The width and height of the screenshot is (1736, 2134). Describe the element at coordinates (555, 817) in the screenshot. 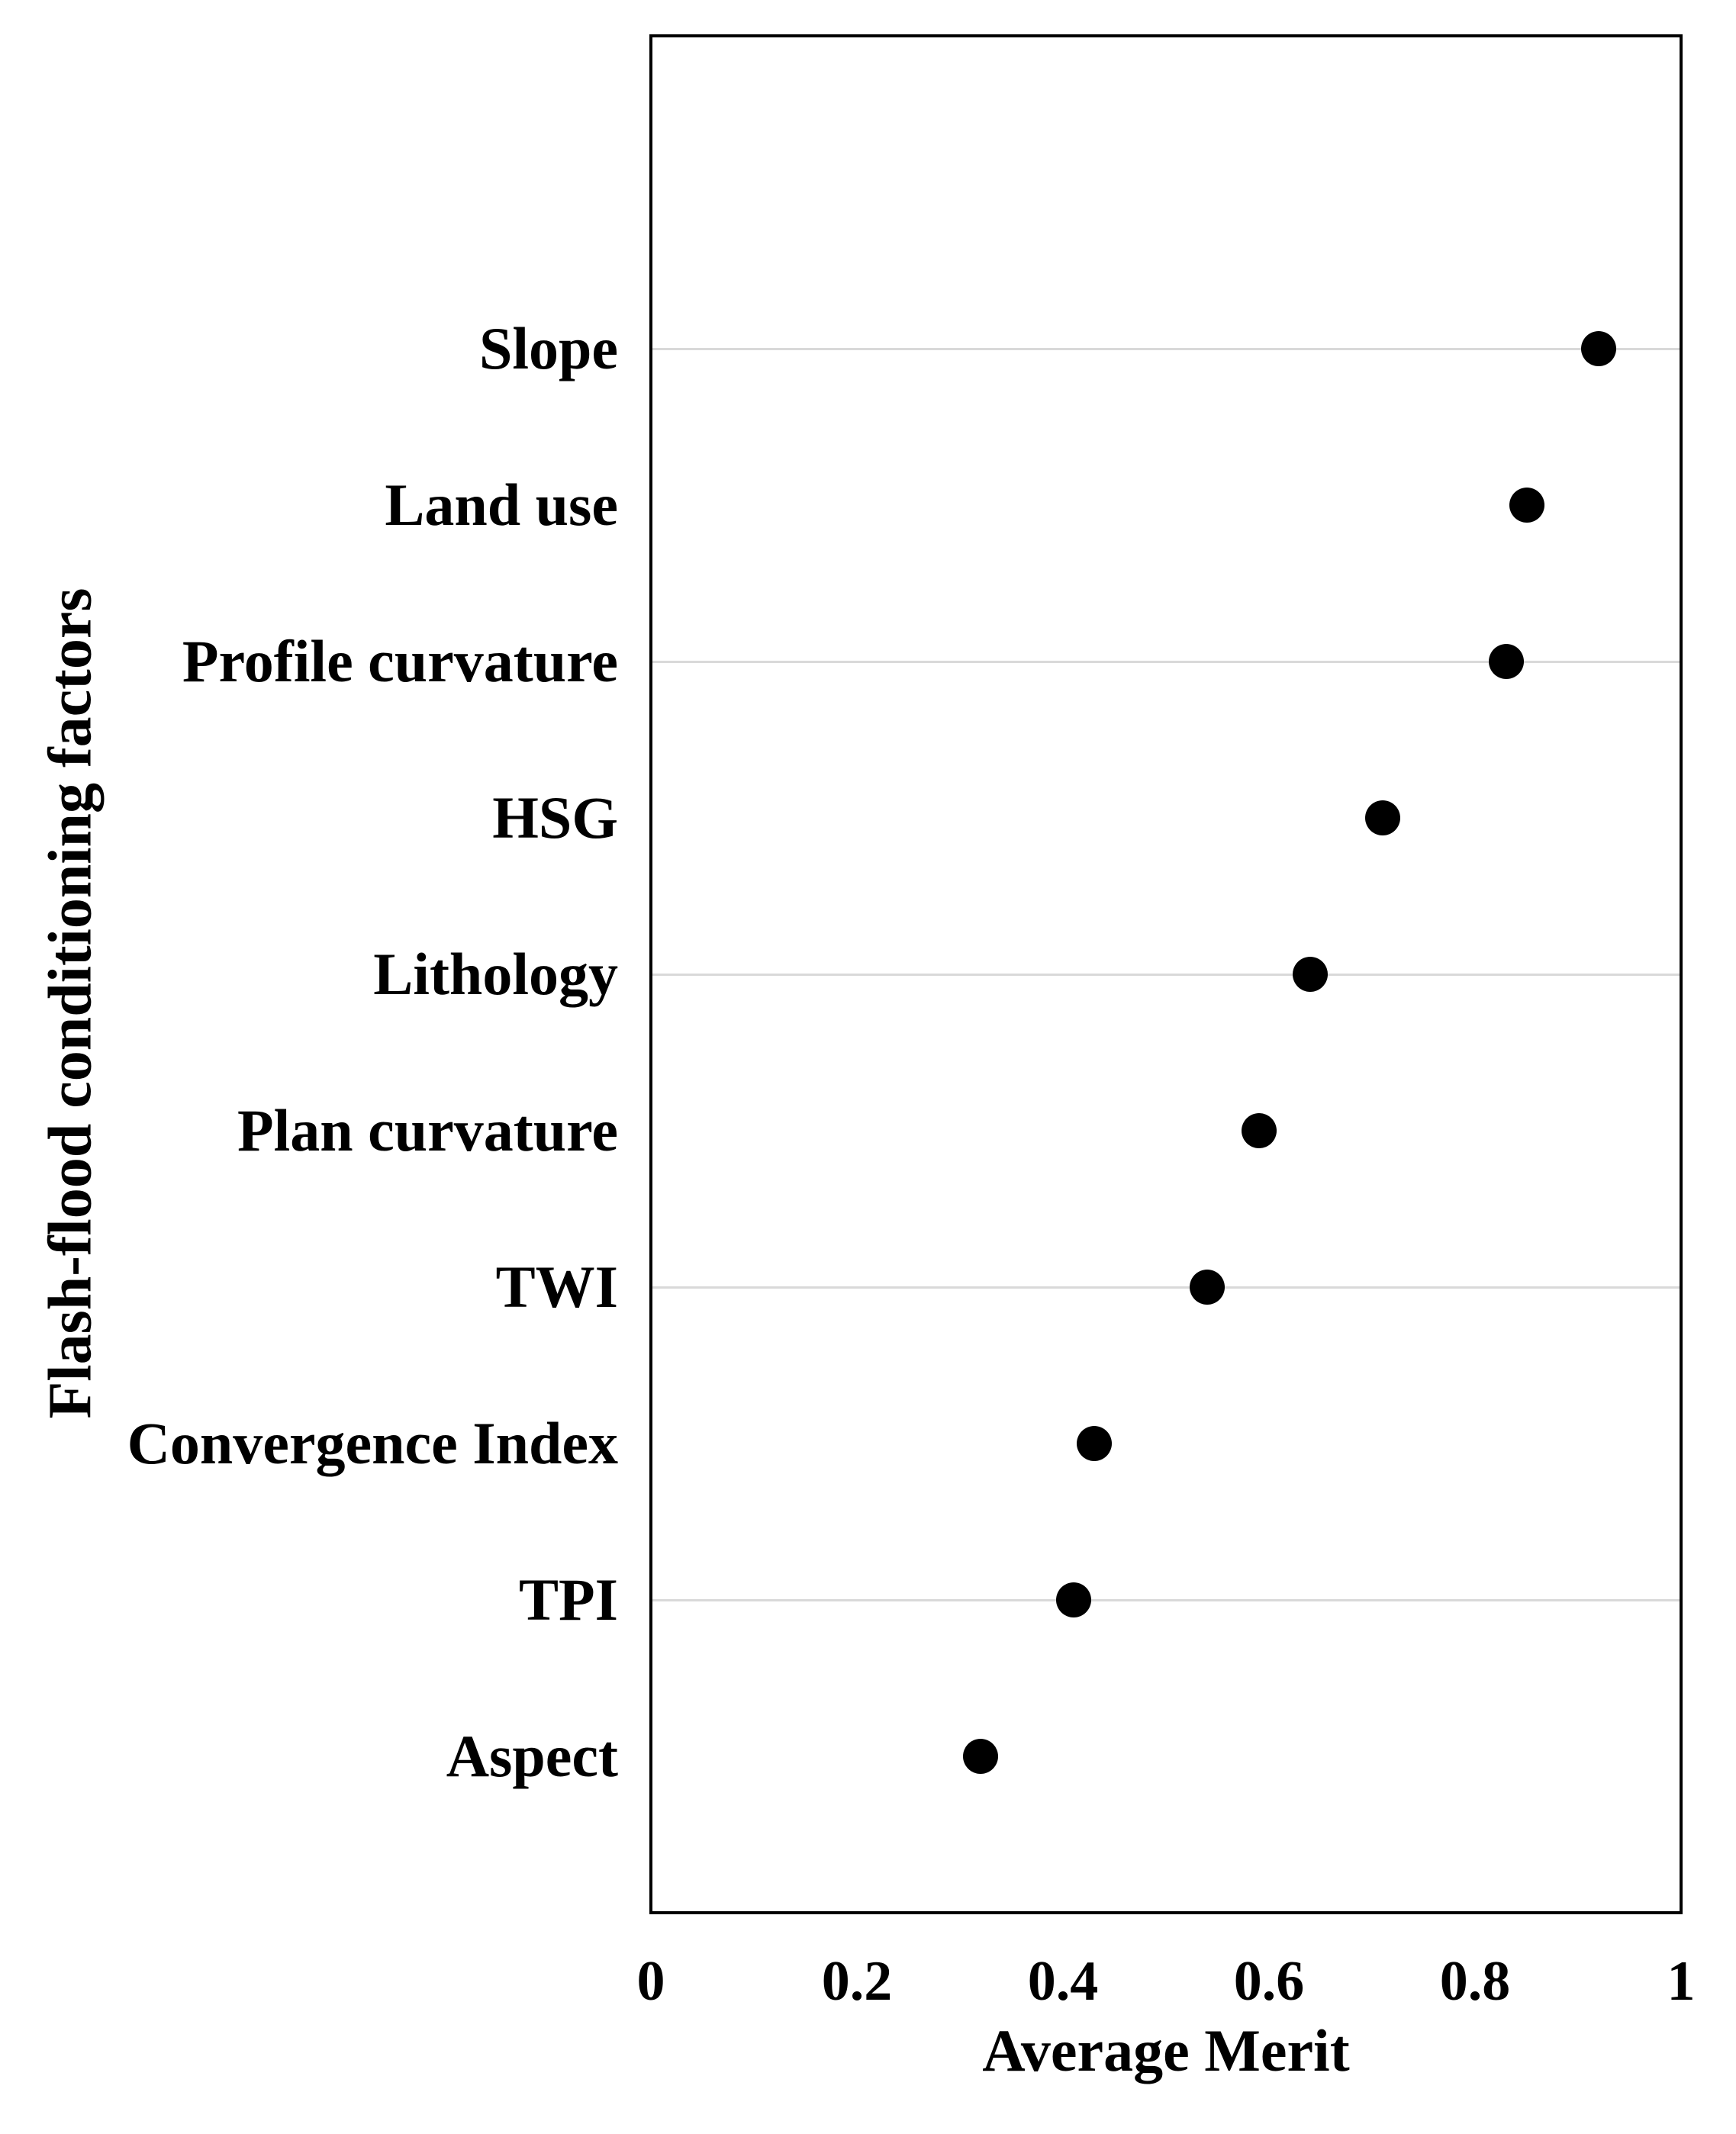

I see `category-label-hsg: HSG` at that location.